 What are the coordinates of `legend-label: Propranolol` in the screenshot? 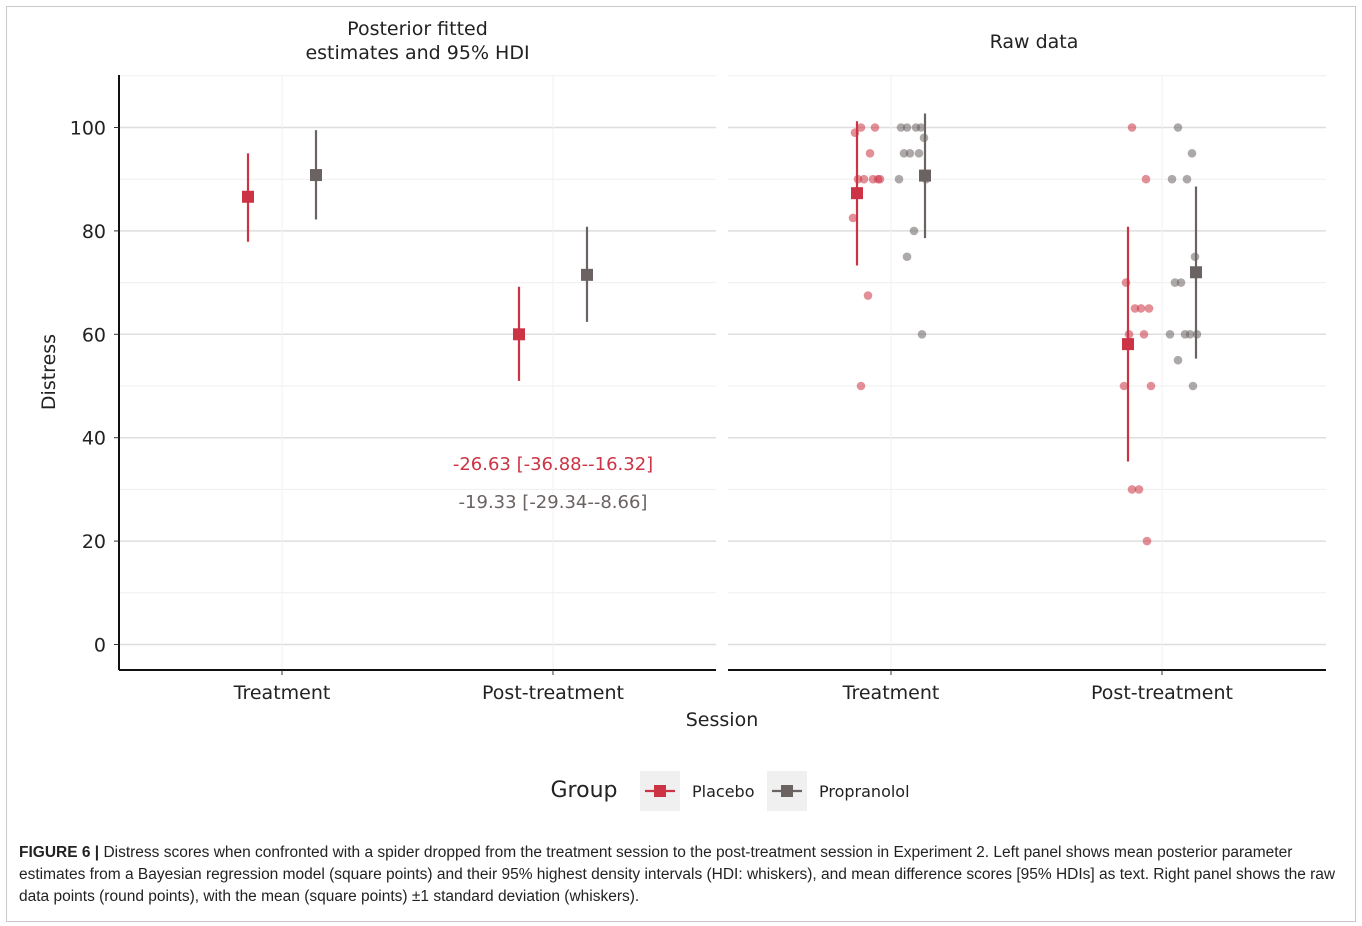 It's located at (864, 791).